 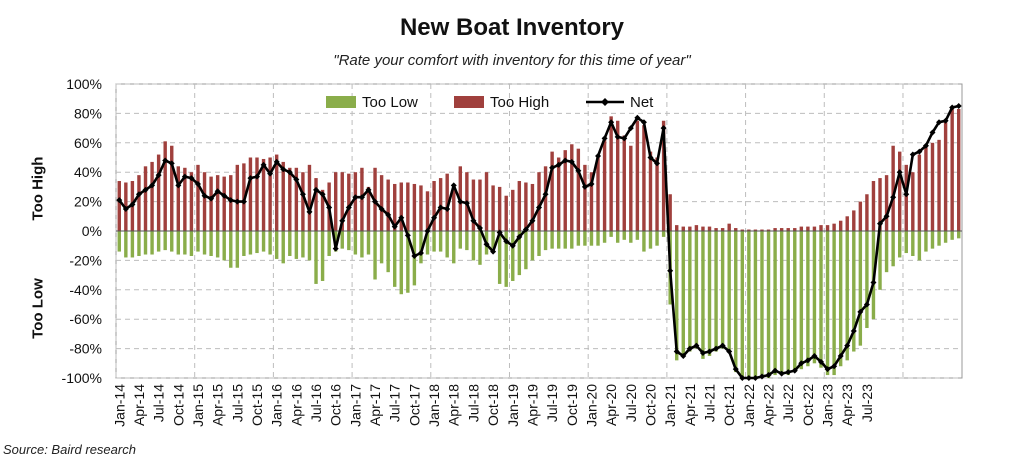 What do you see at coordinates (749, 405) in the screenshot?
I see `x-tick-label: Jan-22` at bounding box center [749, 405].